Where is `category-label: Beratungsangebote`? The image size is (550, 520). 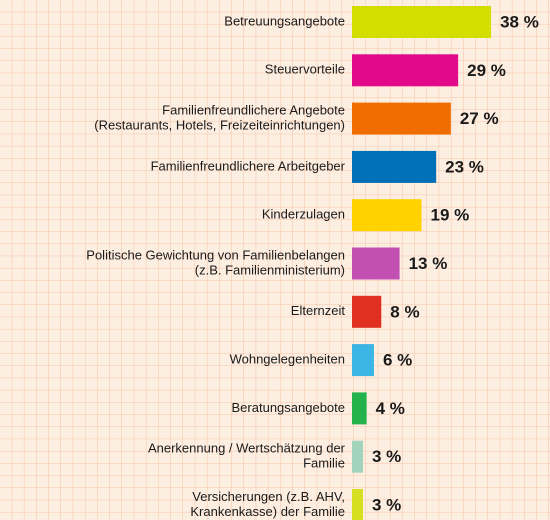
category-label: Beratungsangebote is located at coordinates (288, 407).